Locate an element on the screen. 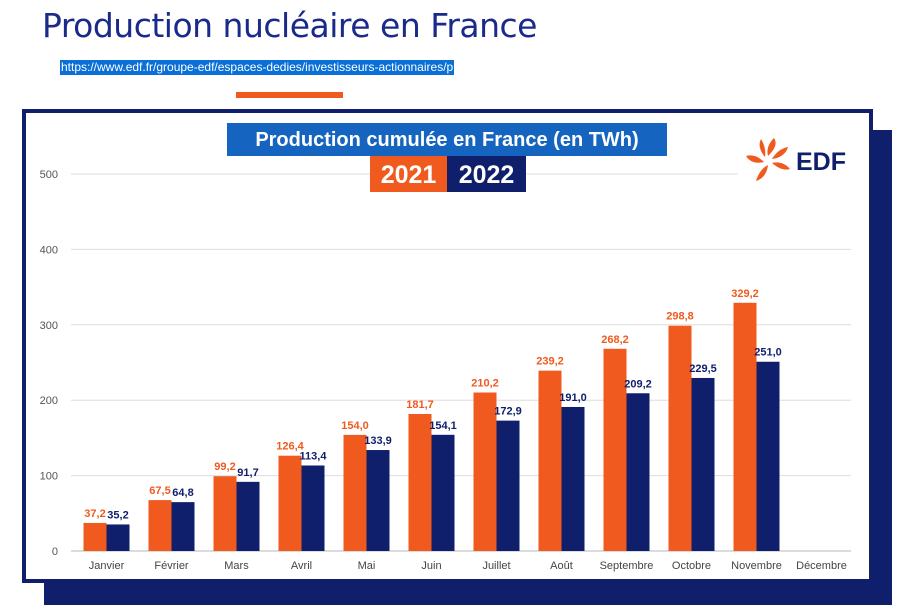  data-label-2021: 210,2 is located at coordinates (485, 384).